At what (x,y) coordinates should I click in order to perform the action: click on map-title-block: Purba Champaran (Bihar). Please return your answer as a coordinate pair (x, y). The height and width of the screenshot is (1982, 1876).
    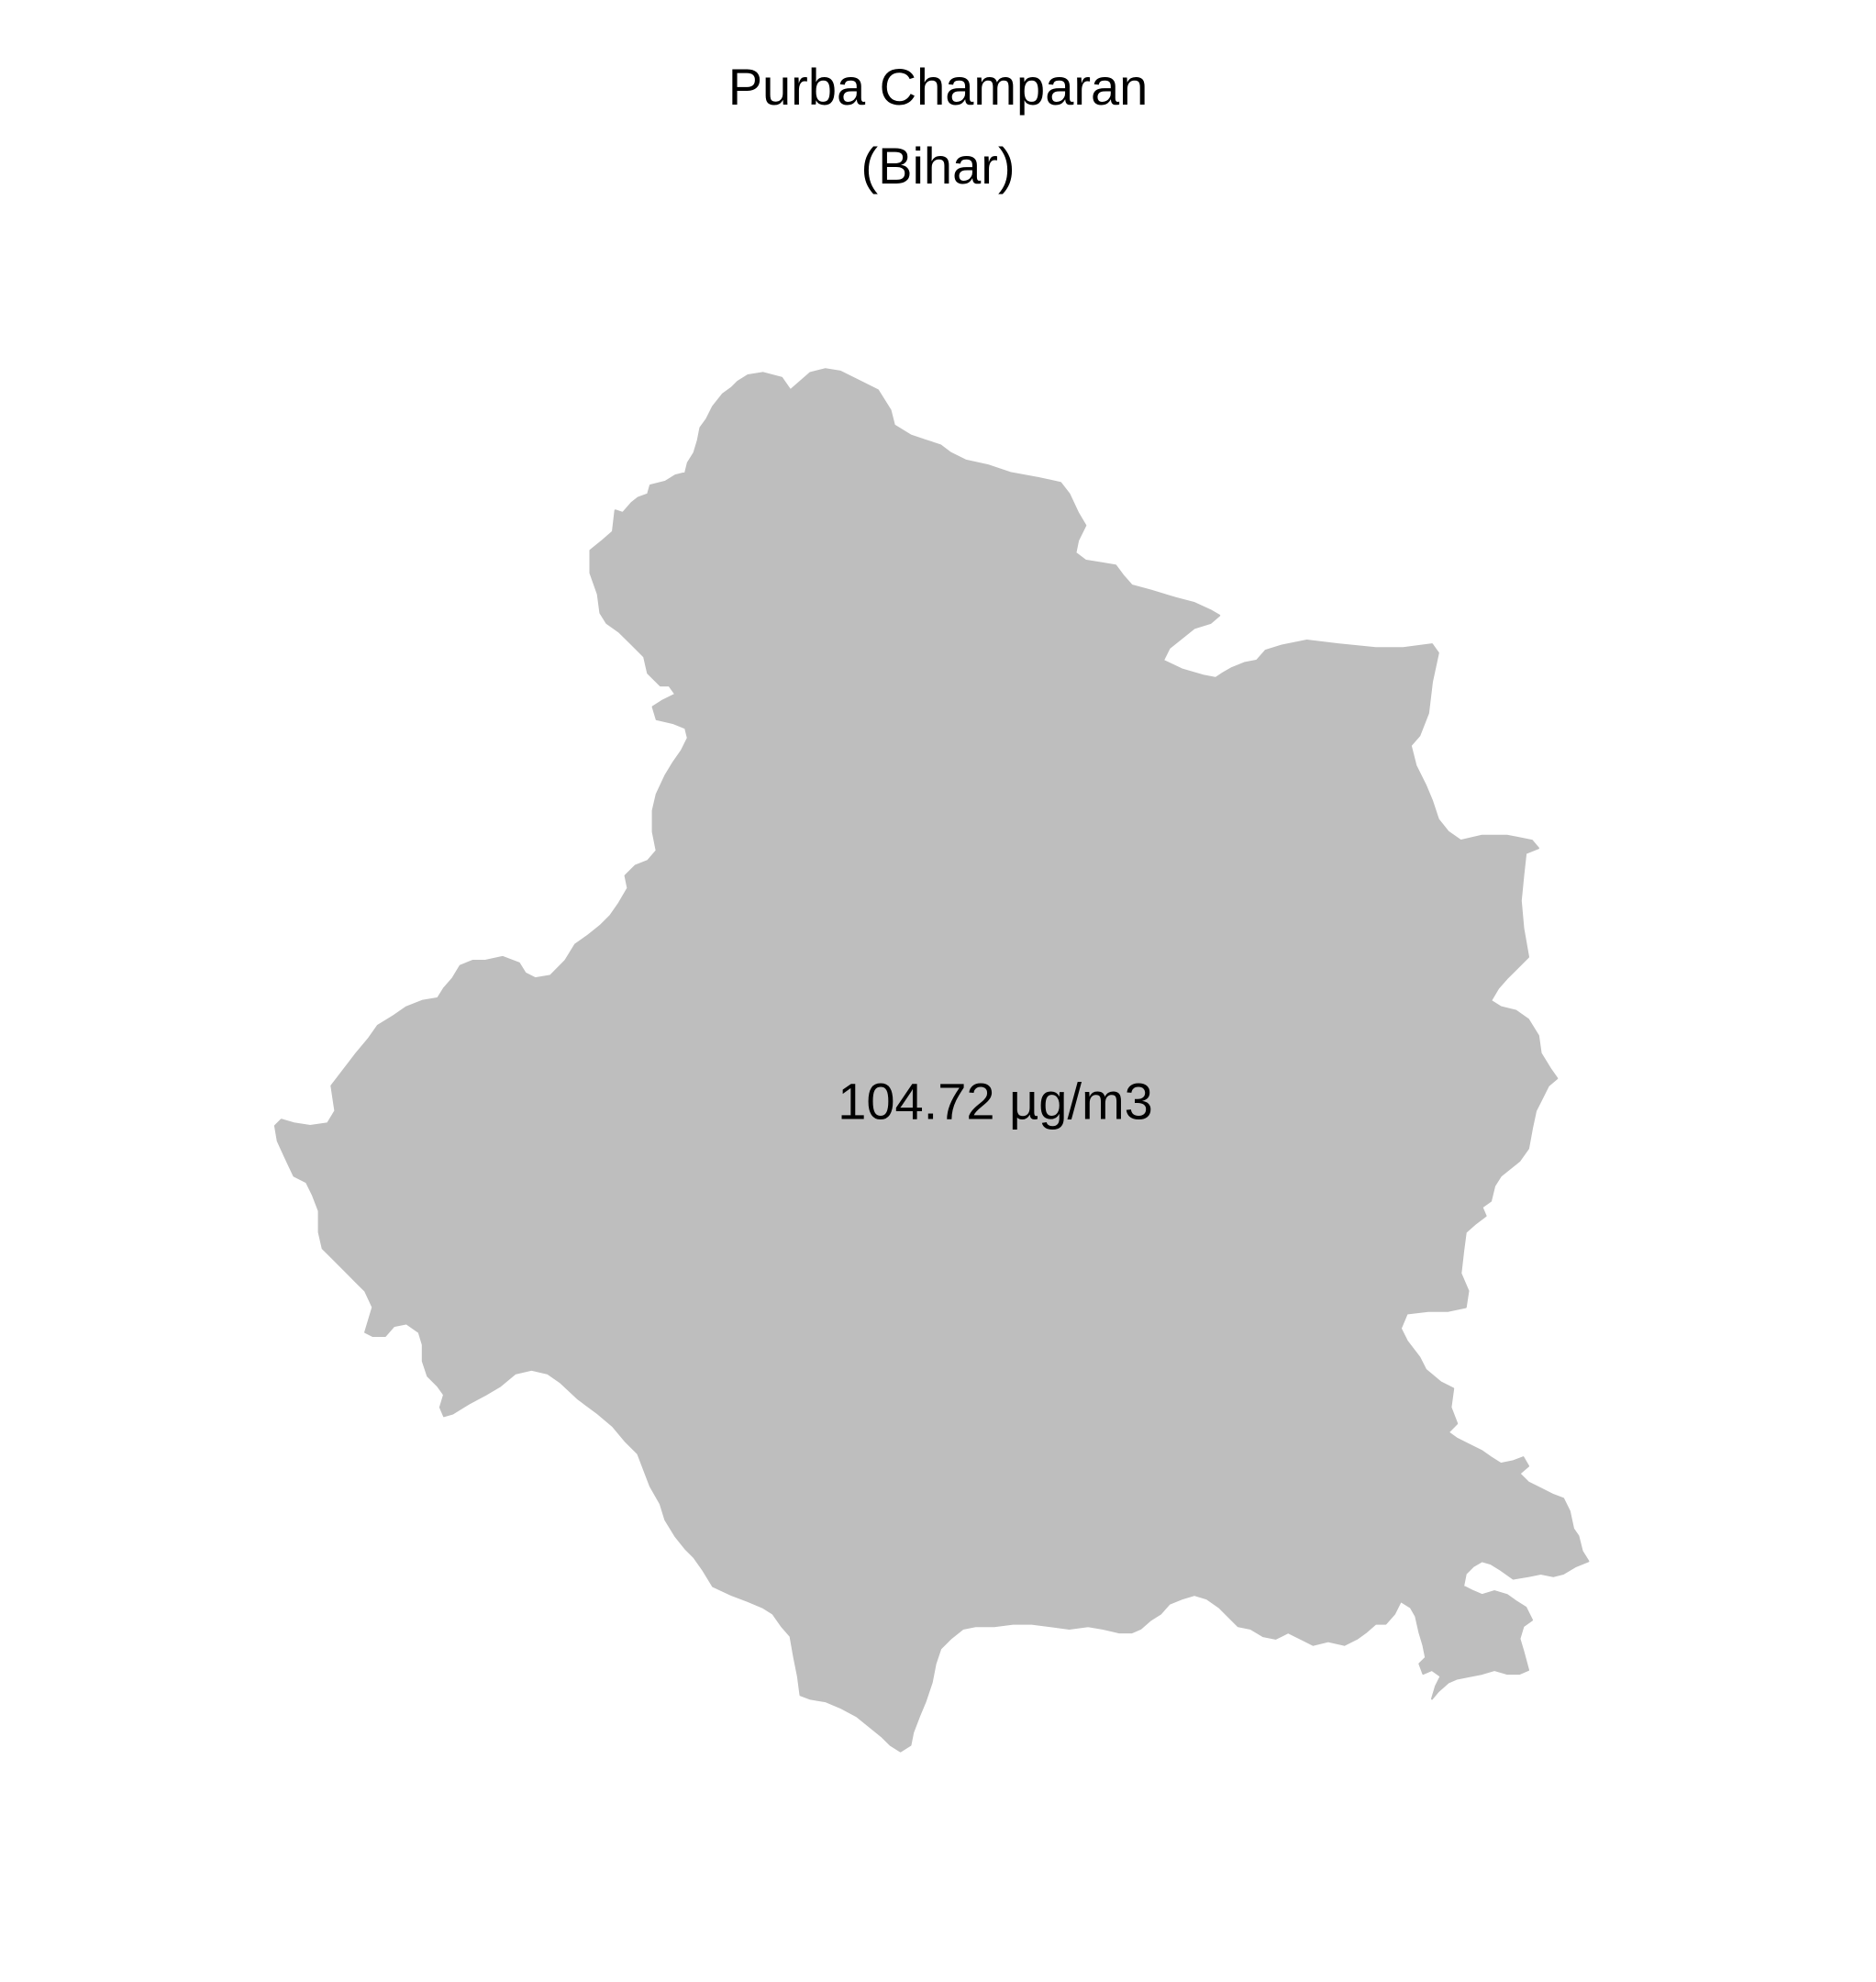
    Looking at the image, I should click on (938, 127).